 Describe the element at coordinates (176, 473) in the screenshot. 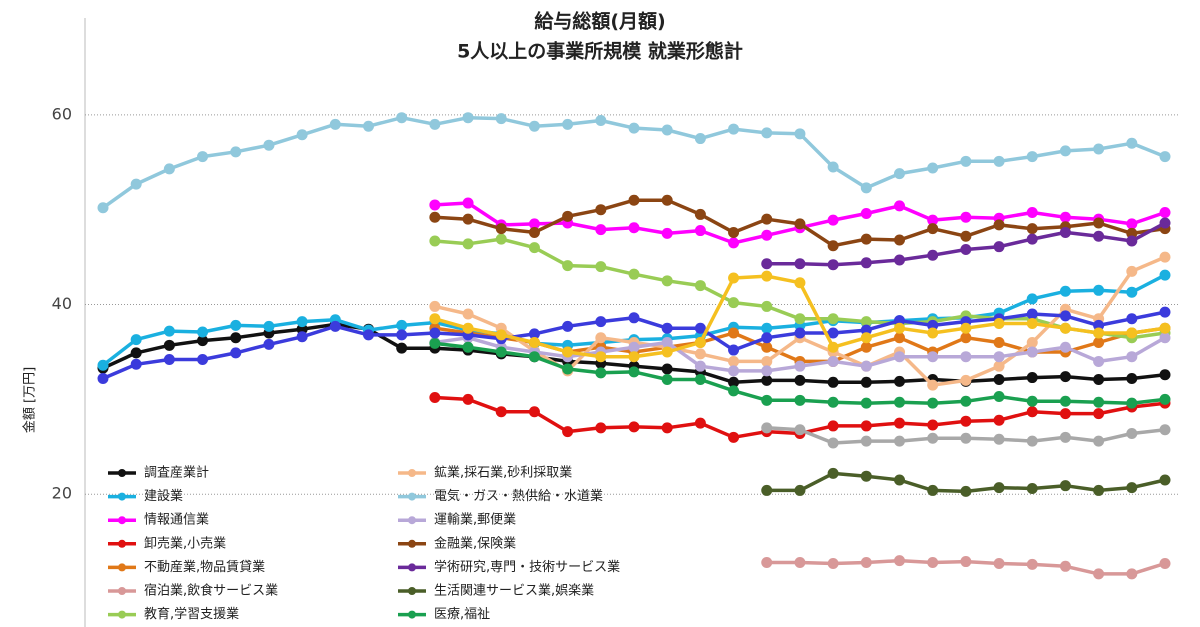

I see `legend-label: 調査産業計` at that location.